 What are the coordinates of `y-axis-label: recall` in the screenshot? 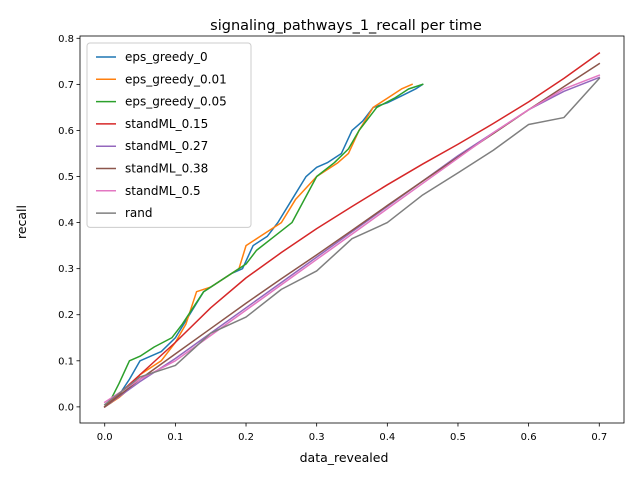 It's located at (21, 222).